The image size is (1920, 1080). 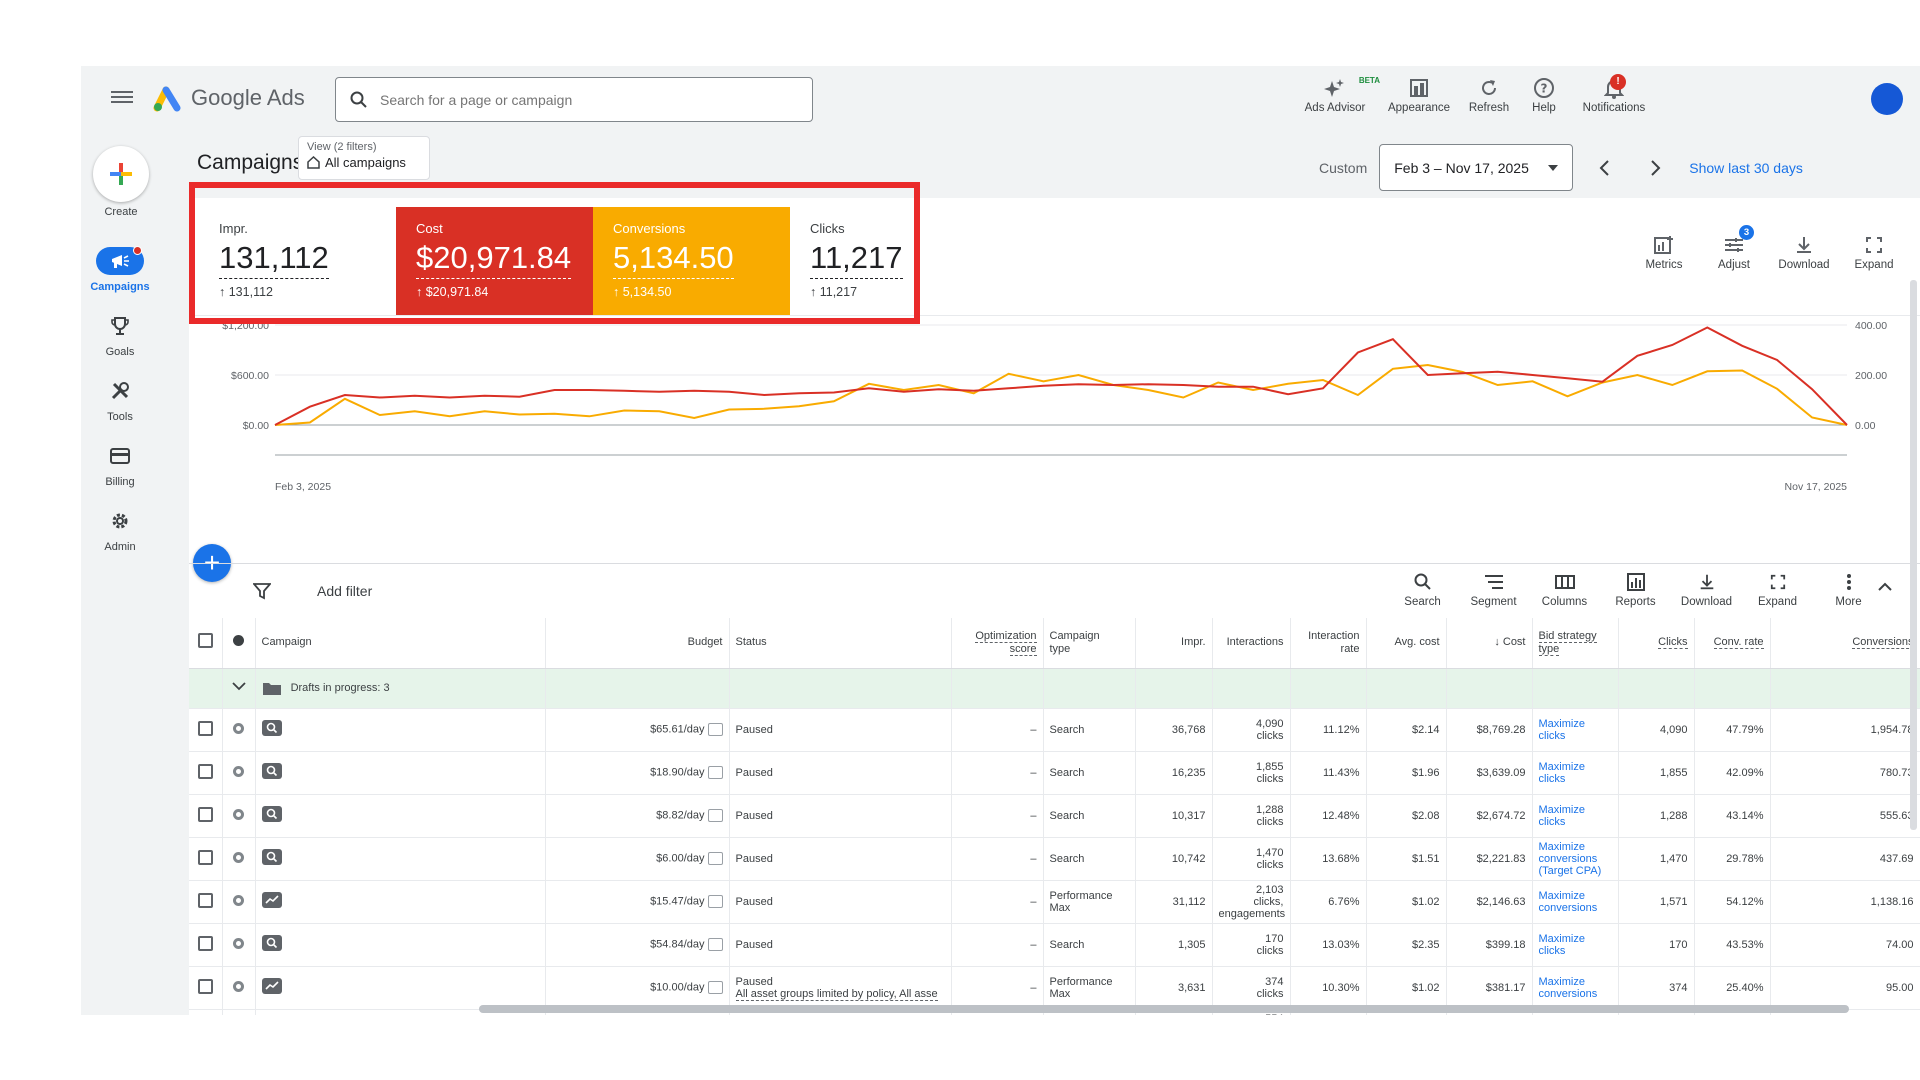 I want to click on avg-cost-cell: $2.08, so click(x=1406, y=816).